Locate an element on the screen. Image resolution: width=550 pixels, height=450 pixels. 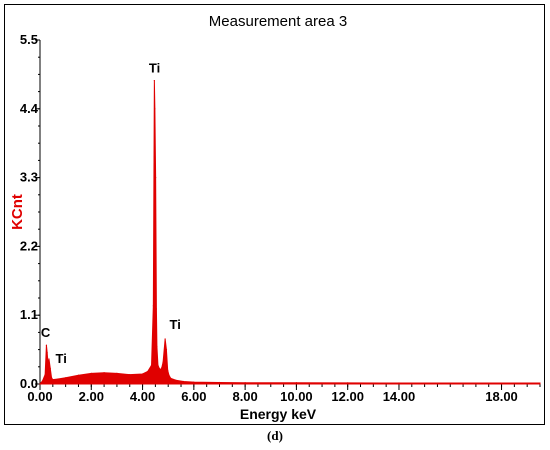
y-tick-label: 5.5 is located at coordinates (29, 39).